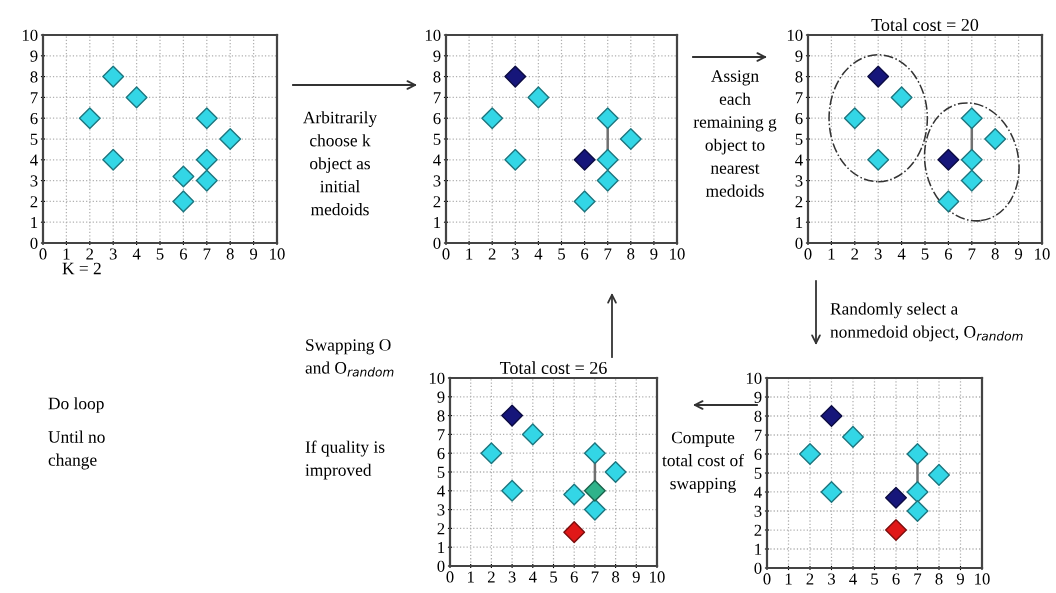  I want to click on text: Swapping O and O$_{random}$, so click(349, 358).